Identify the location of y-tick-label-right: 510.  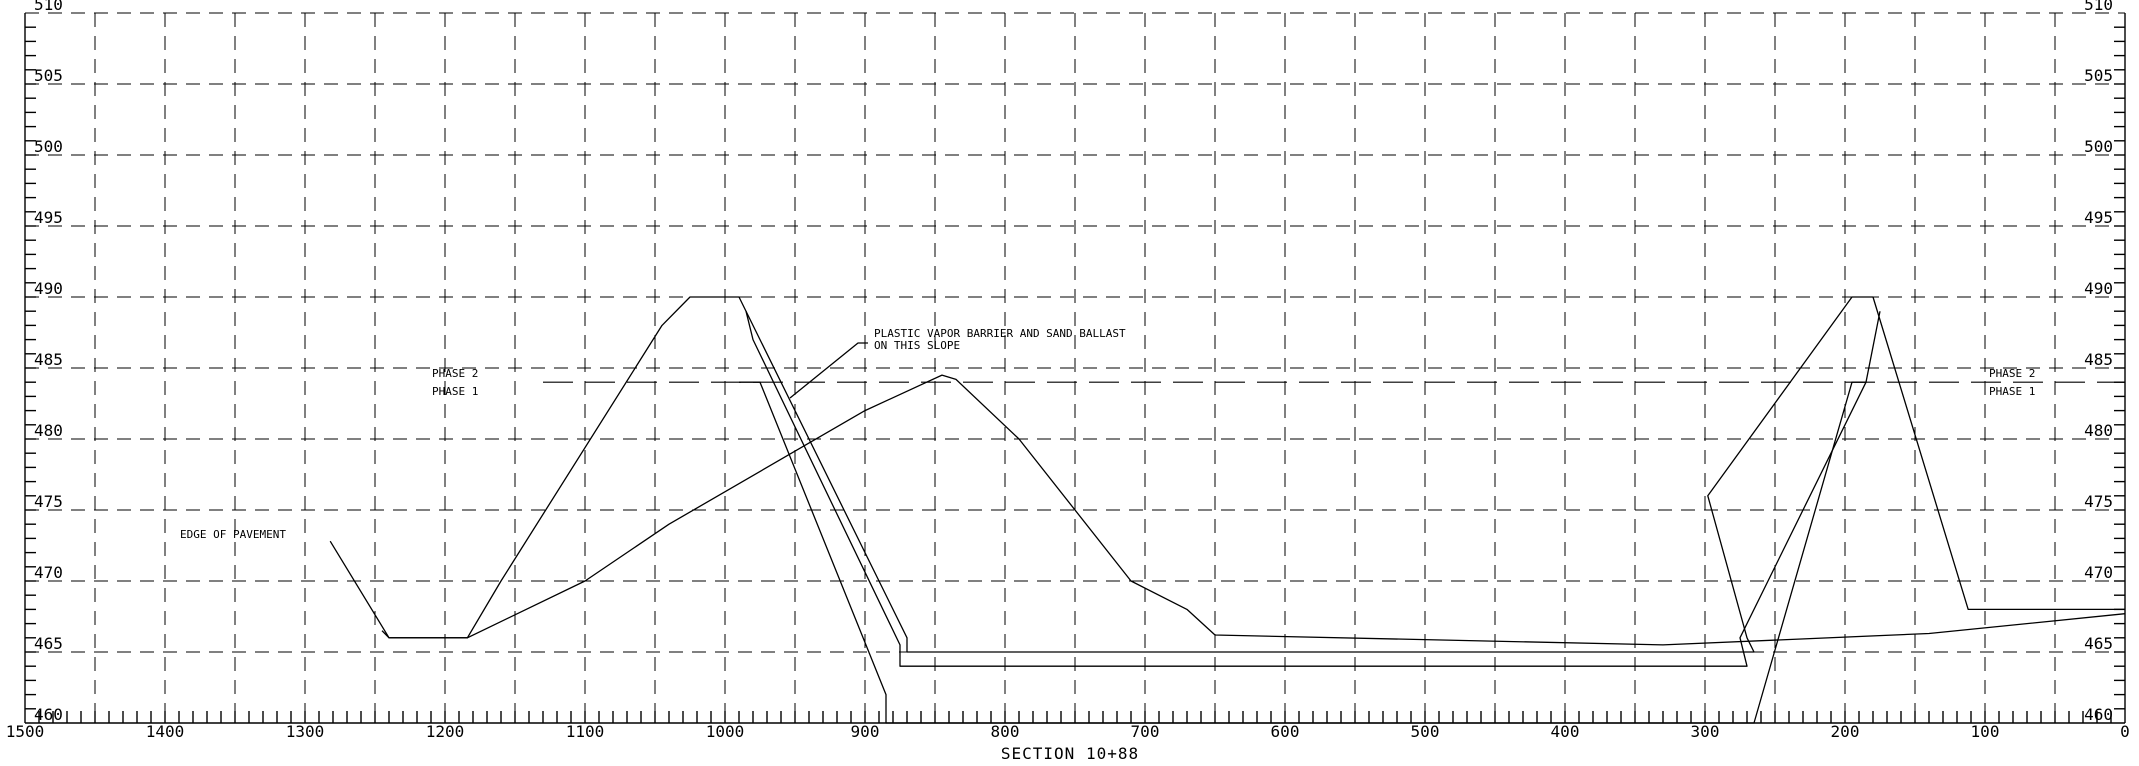
(2098, 7).